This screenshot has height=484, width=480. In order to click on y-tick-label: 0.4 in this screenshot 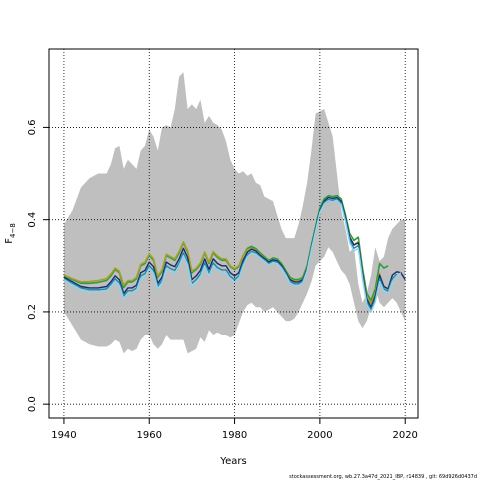, I will do `click(32, 220)`.